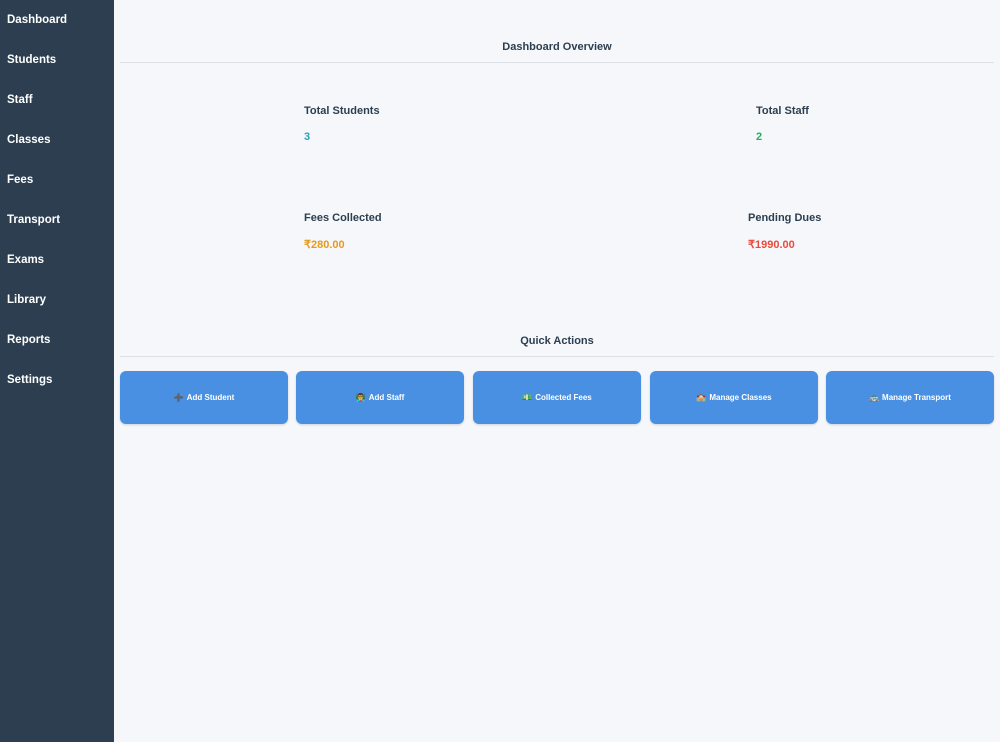 The image size is (1000, 742). What do you see at coordinates (307, 137) in the screenshot?
I see `stat-value: 3` at bounding box center [307, 137].